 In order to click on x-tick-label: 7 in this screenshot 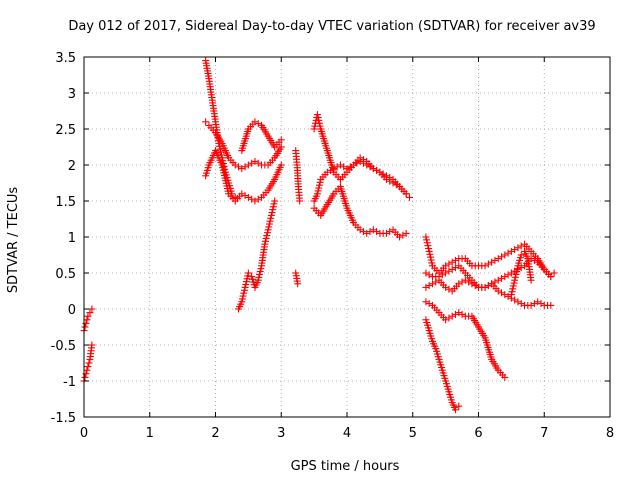, I will do `click(544, 433)`.